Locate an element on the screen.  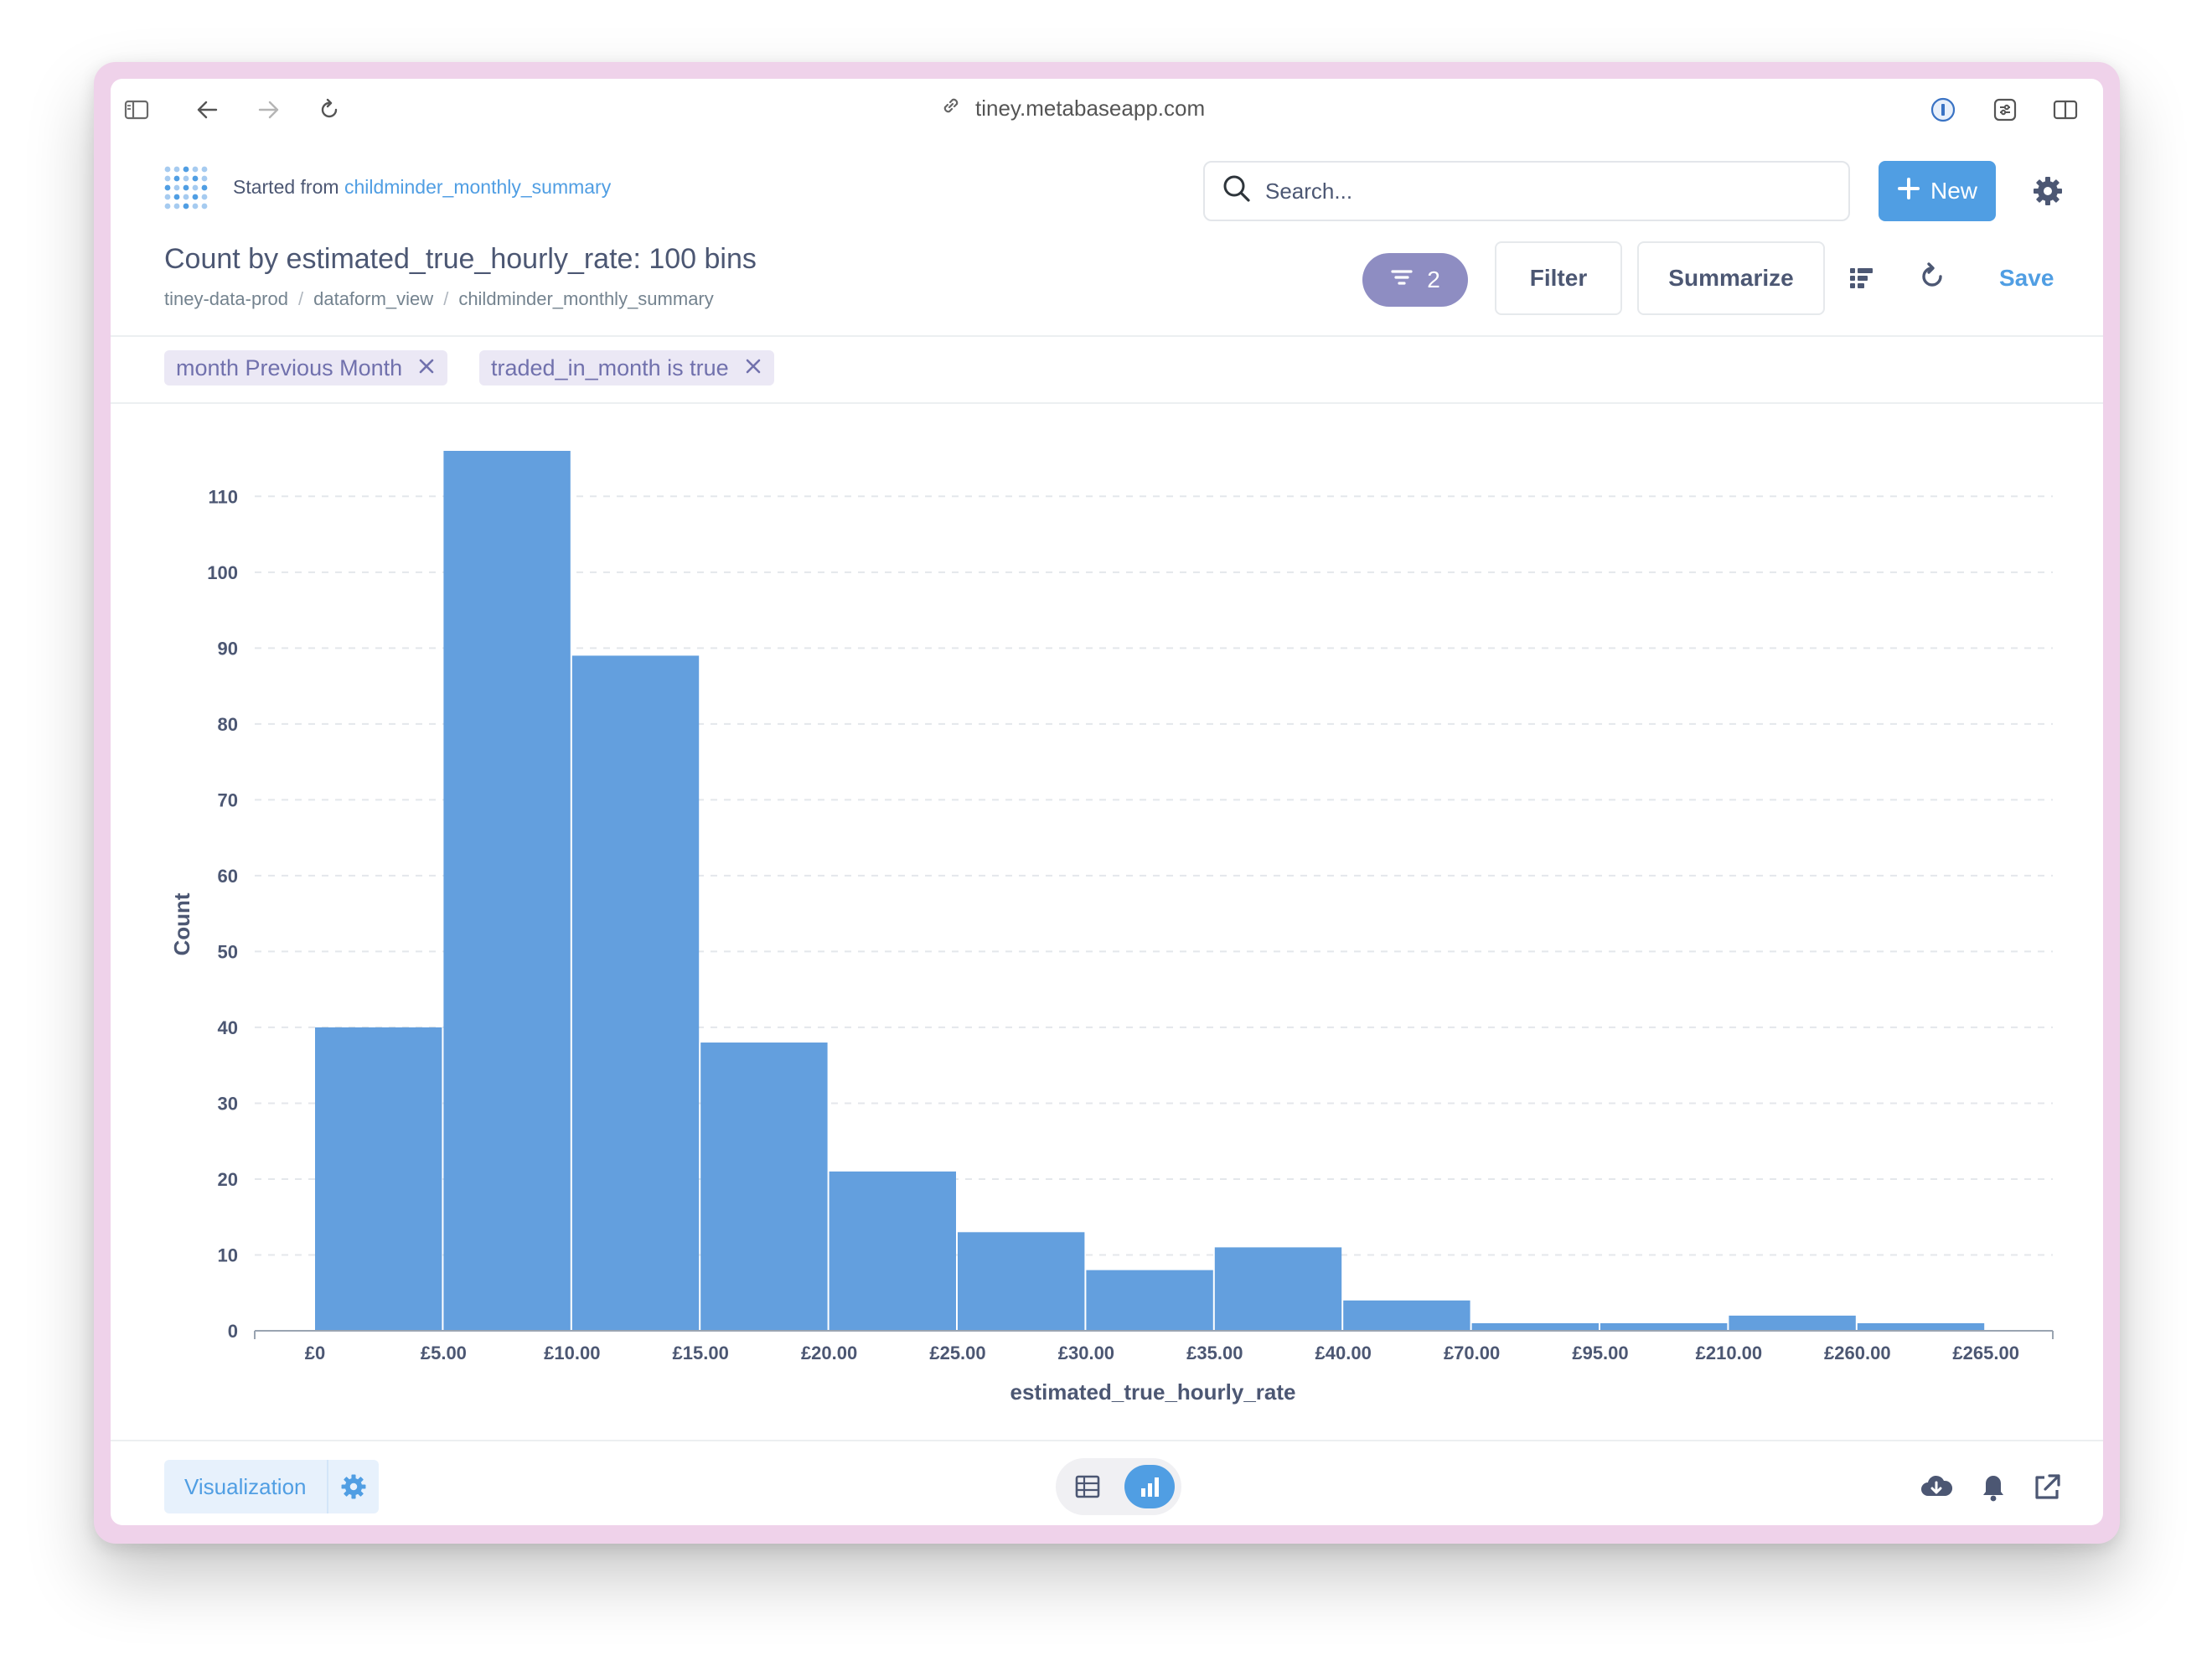
reload-icon is located at coordinates (329, 109).